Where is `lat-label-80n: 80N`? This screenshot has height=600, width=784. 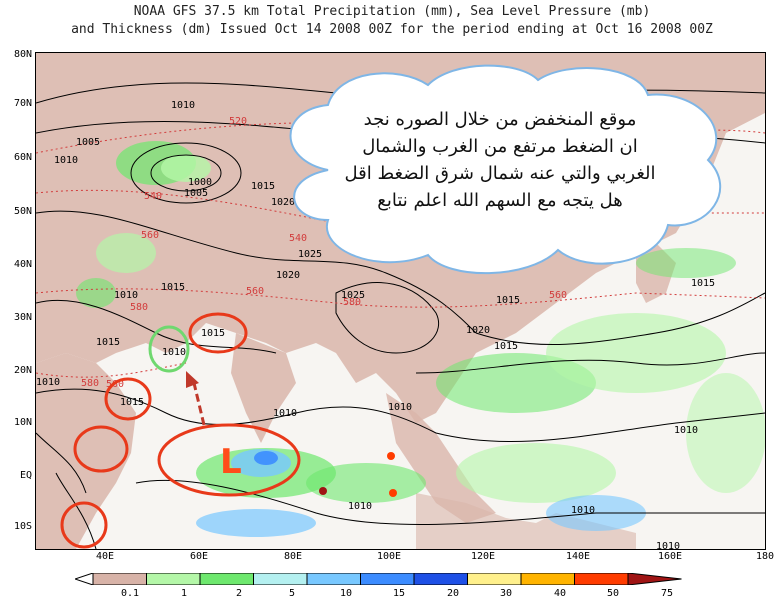
lat-label-80n: 80N is located at coordinates (22, 54).